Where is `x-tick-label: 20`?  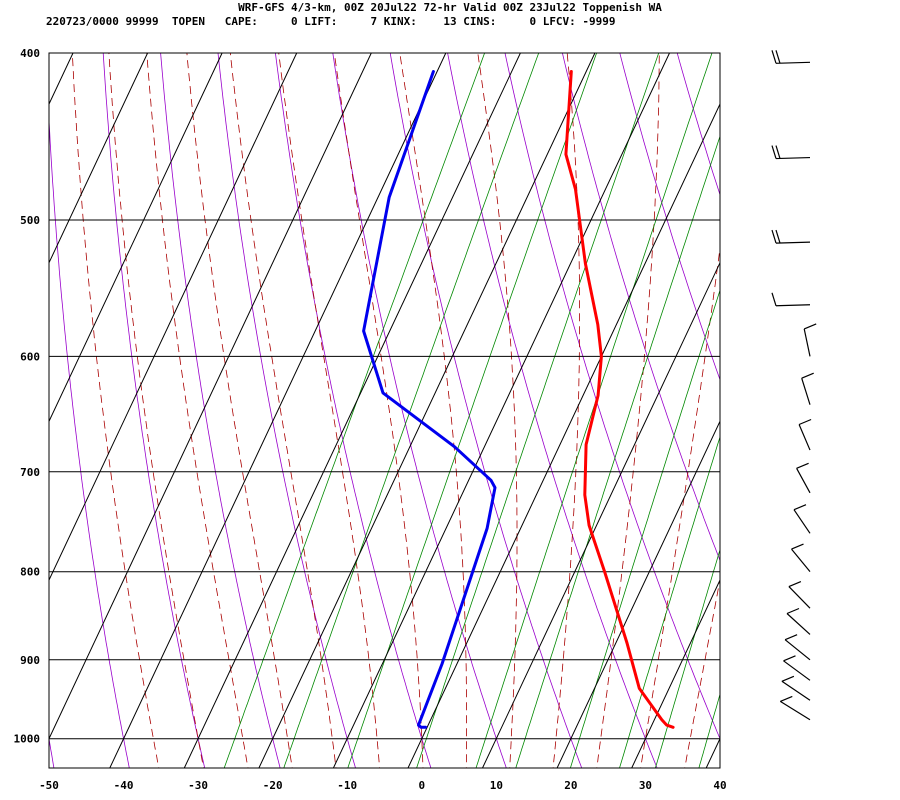
x-tick-label: 20 is located at coordinates (570, 785).